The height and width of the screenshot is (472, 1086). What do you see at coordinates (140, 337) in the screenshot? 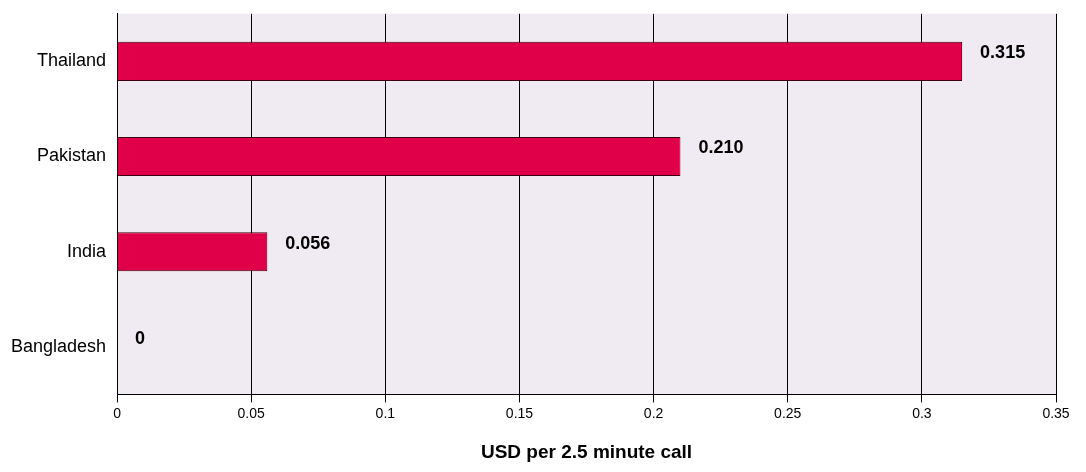
I see `data-label: 0` at bounding box center [140, 337].